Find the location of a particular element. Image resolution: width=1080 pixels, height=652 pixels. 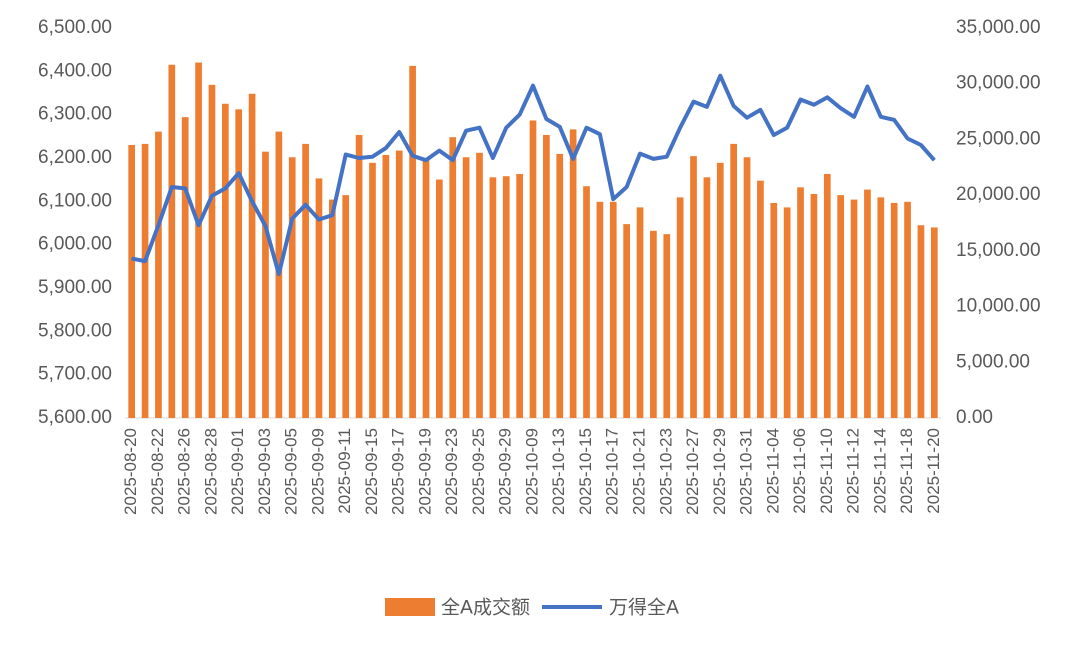

x-tick-label: 2025-09-19 is located at coordinates (424, 471).